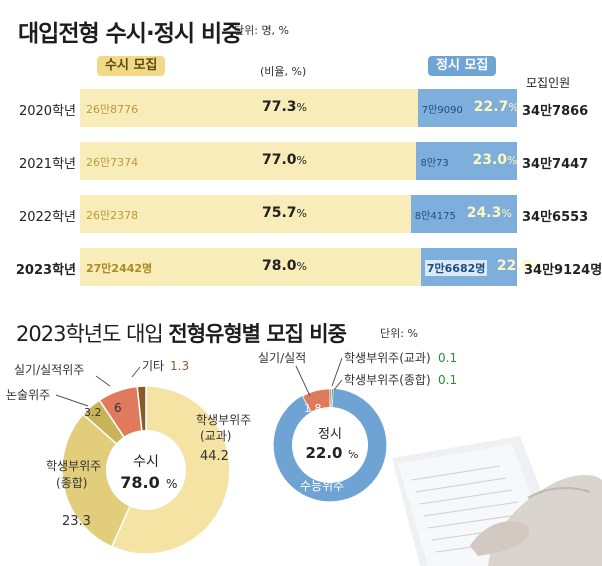 The width and height of the screenshot is (602, 566). What do you see at coordinates (76, 521) in the screenshot?
I see `value-jonghap: 23.3` at bounding box center [76, 521].